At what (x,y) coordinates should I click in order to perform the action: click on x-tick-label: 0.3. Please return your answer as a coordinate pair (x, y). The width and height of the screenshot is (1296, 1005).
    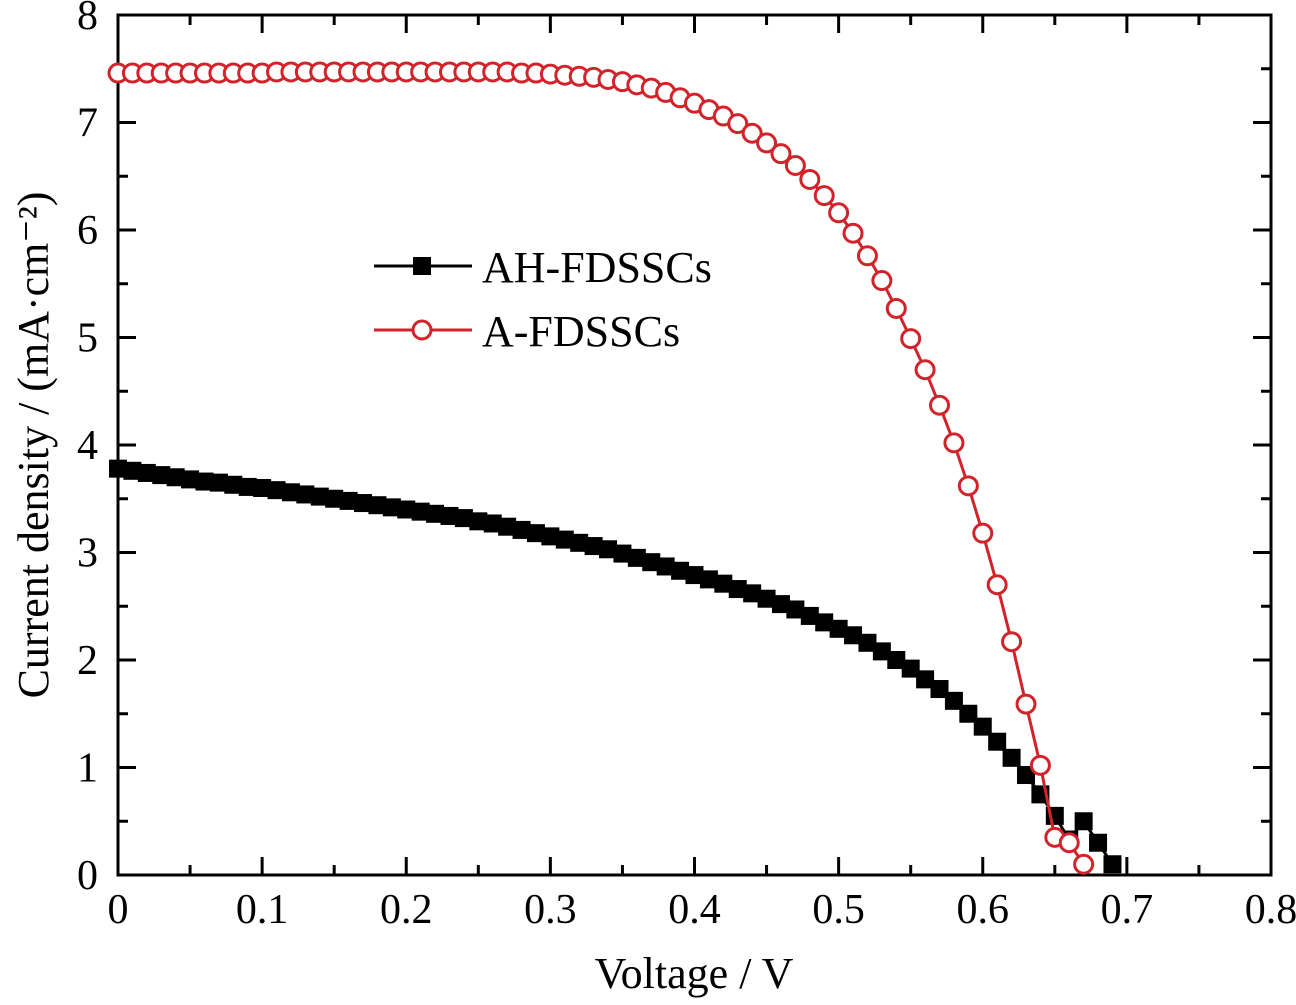
    Looking at the image, I should click on (550, 910).